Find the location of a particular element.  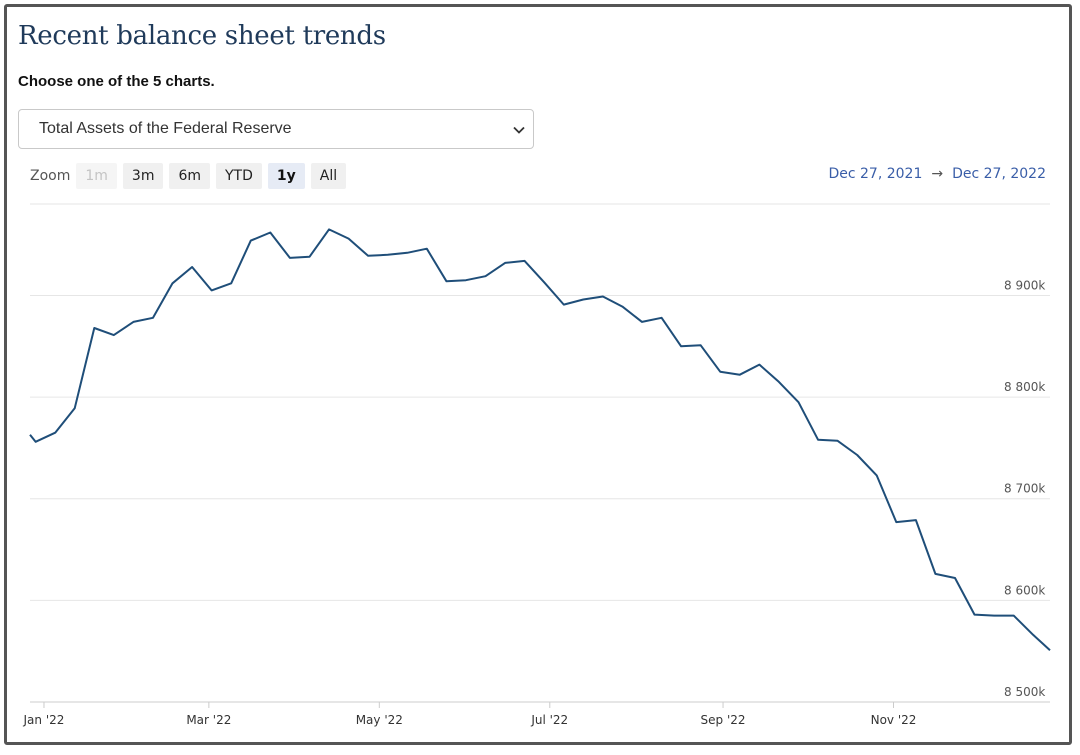

zoom-button-all: All is located at coordinates (328, 176).